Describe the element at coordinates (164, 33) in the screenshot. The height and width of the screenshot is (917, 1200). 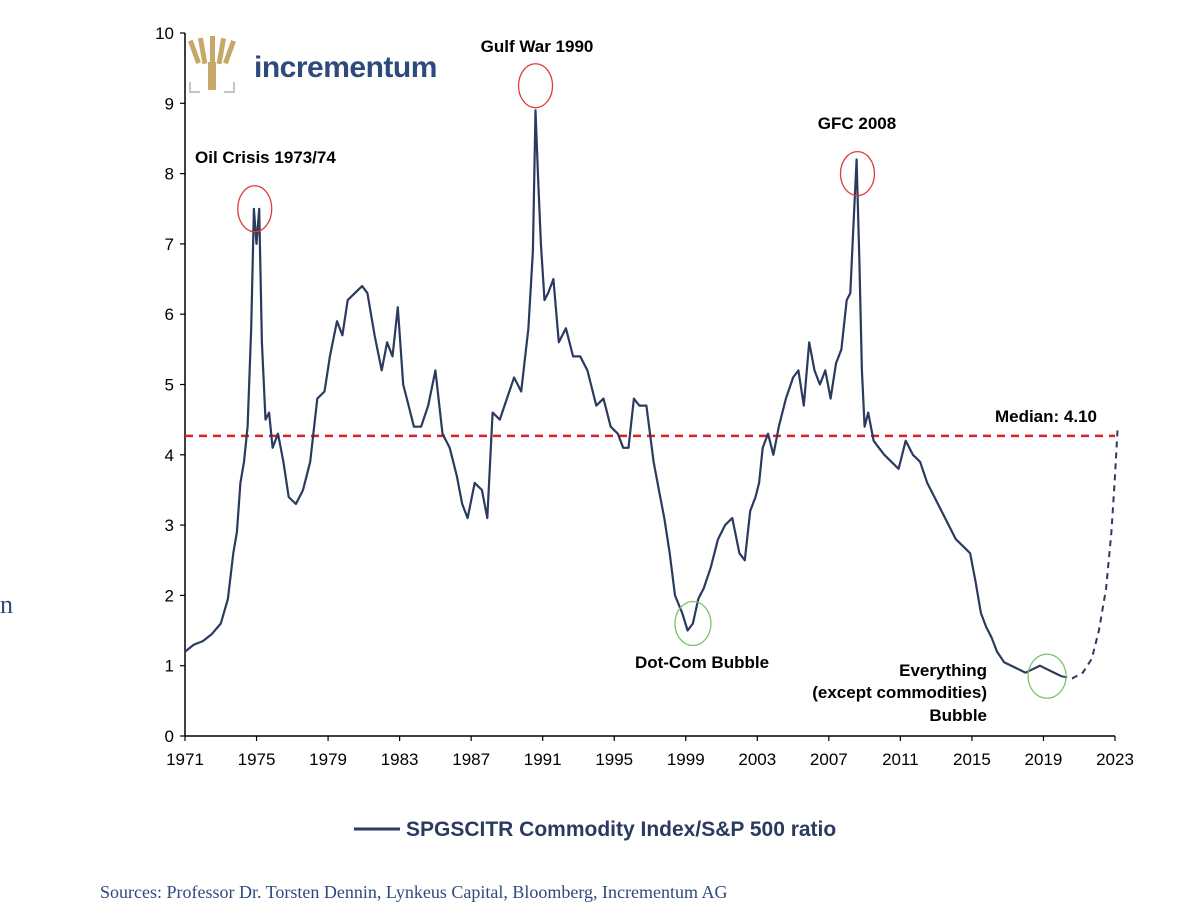
I see `y-tick-label: 10` at that location.